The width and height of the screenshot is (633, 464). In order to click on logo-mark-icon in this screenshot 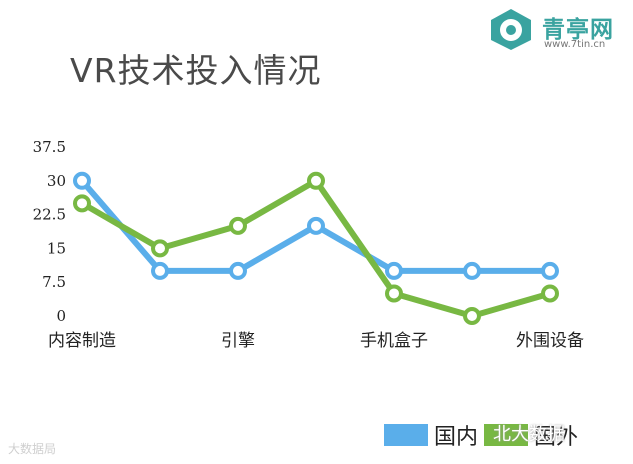, I will do `click(511, 29)`.